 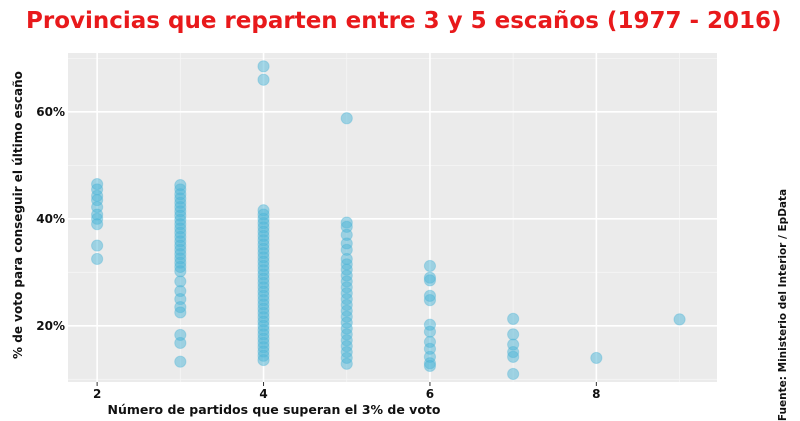 I want to click on x-tick-label: 8, so click(x=596, y=394).